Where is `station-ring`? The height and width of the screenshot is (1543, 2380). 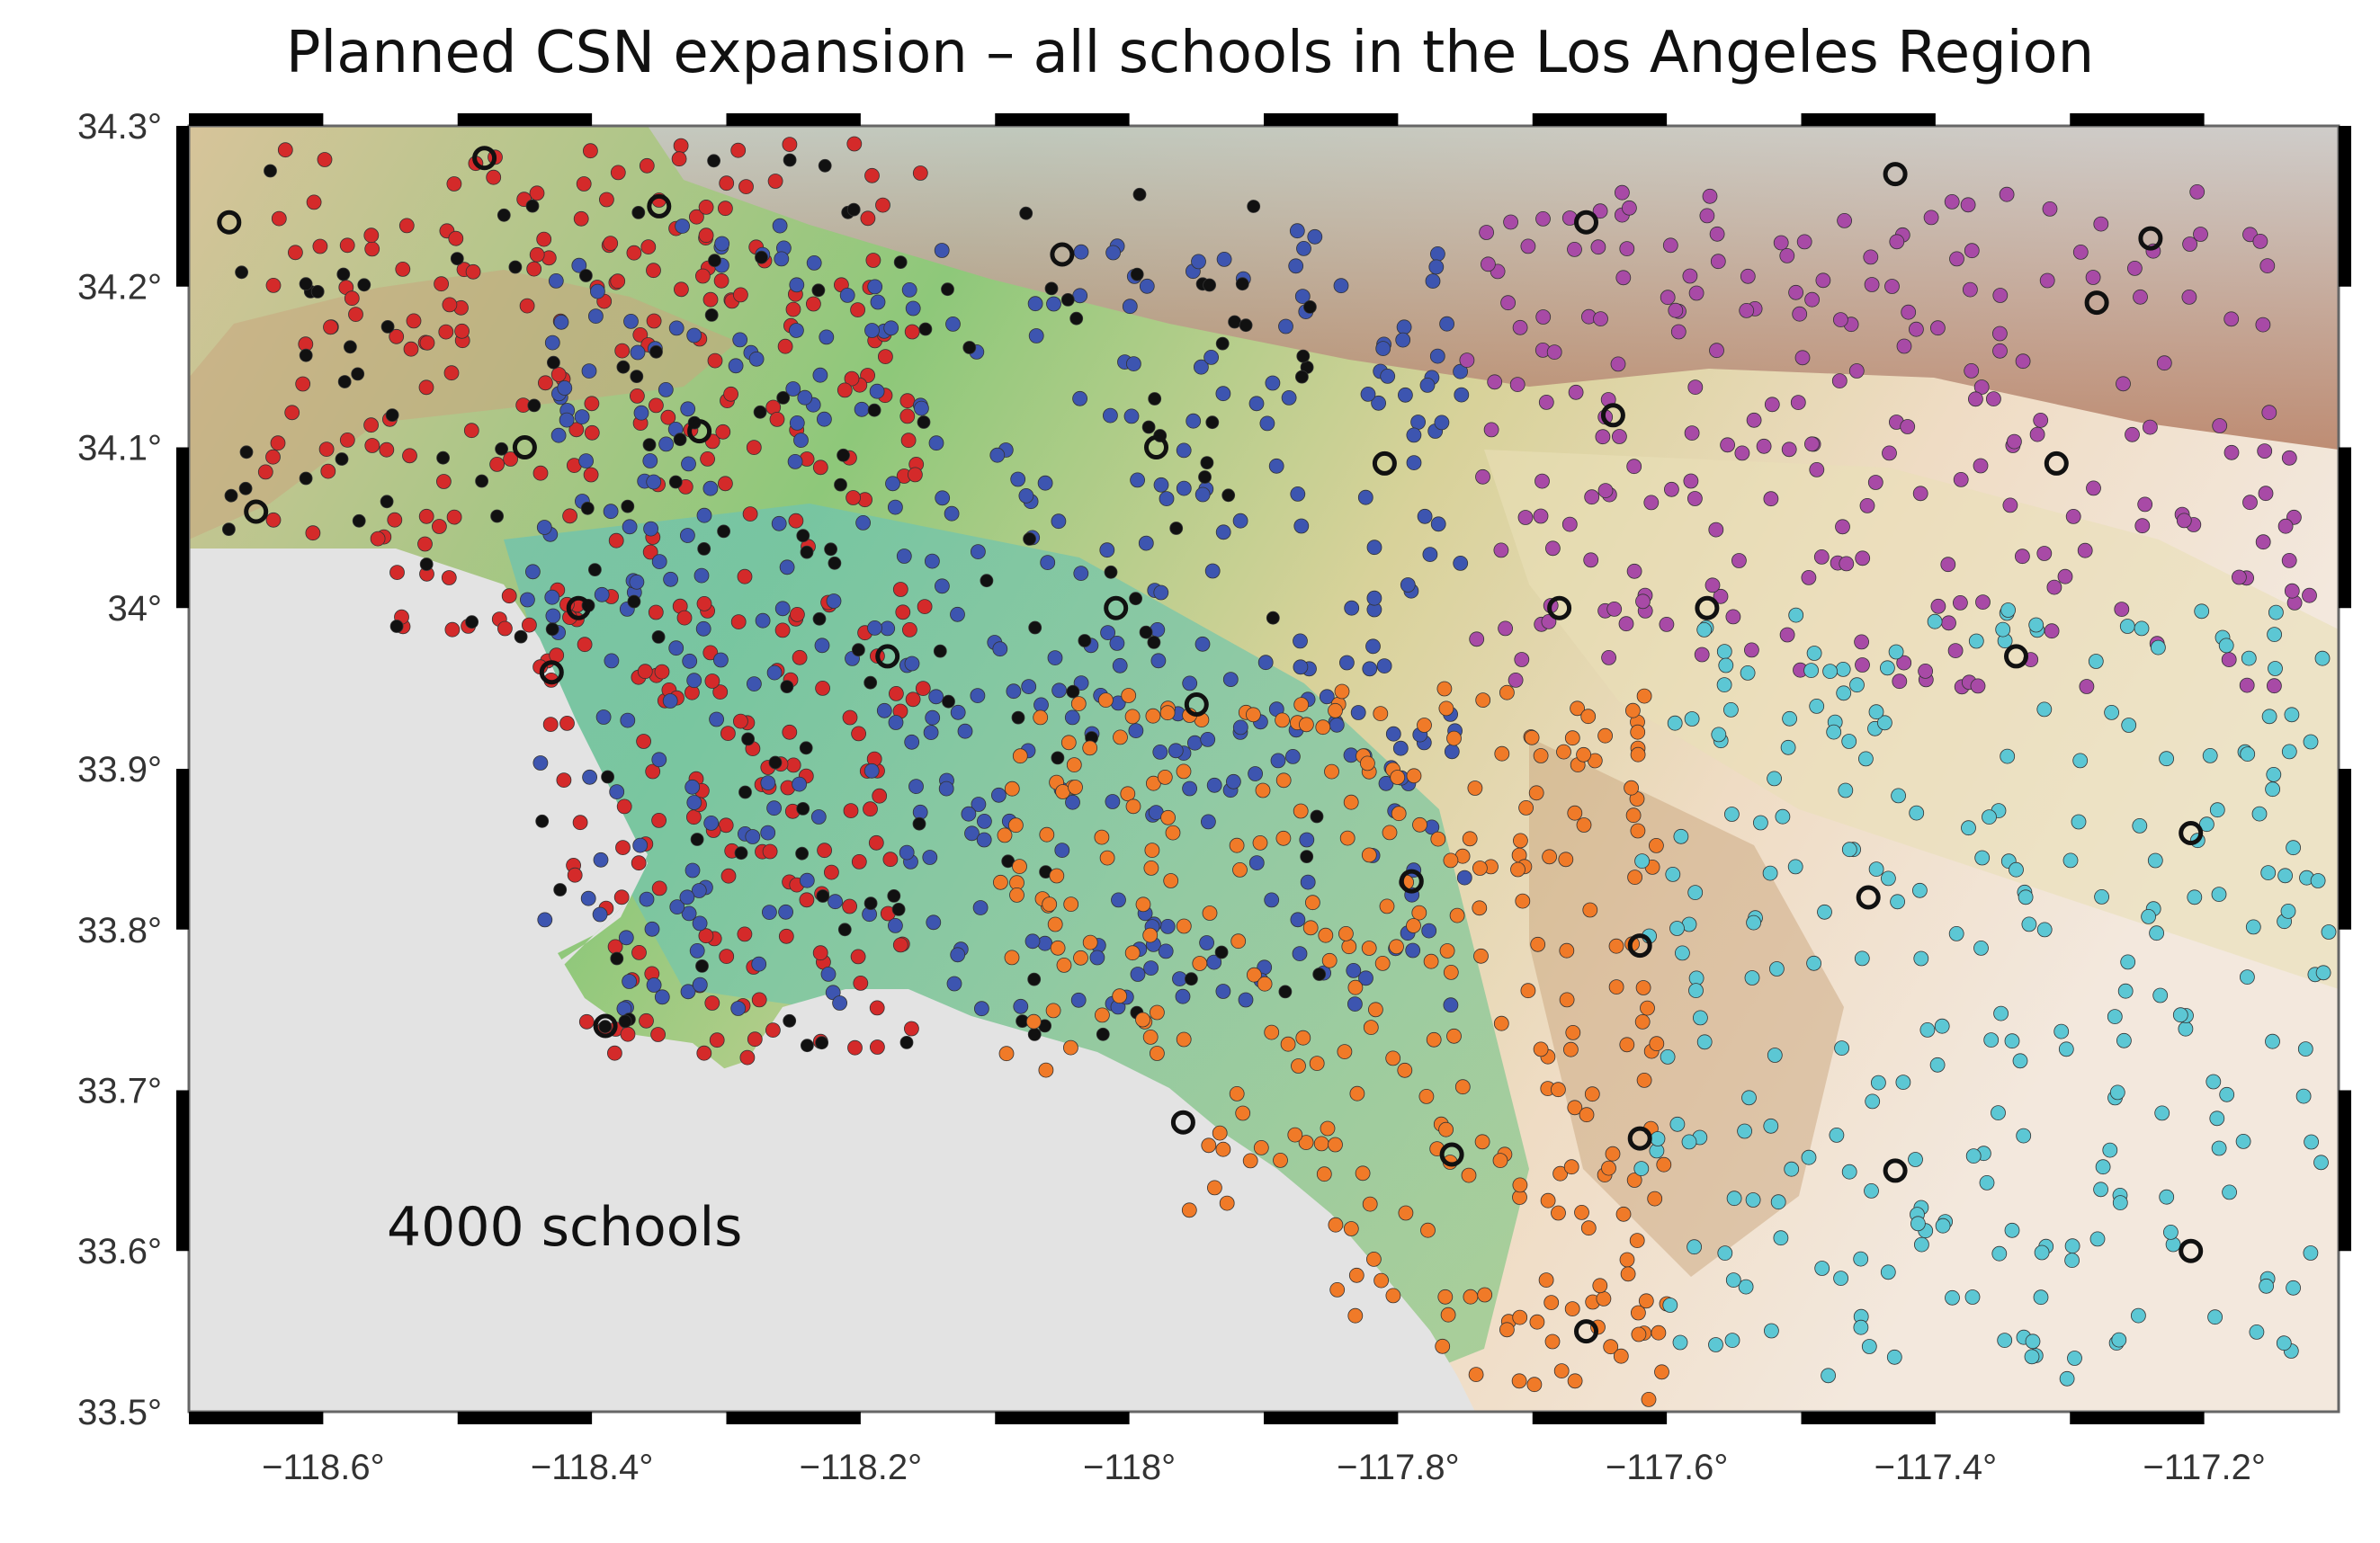 station-ring is located at coordinates (2096, 303).